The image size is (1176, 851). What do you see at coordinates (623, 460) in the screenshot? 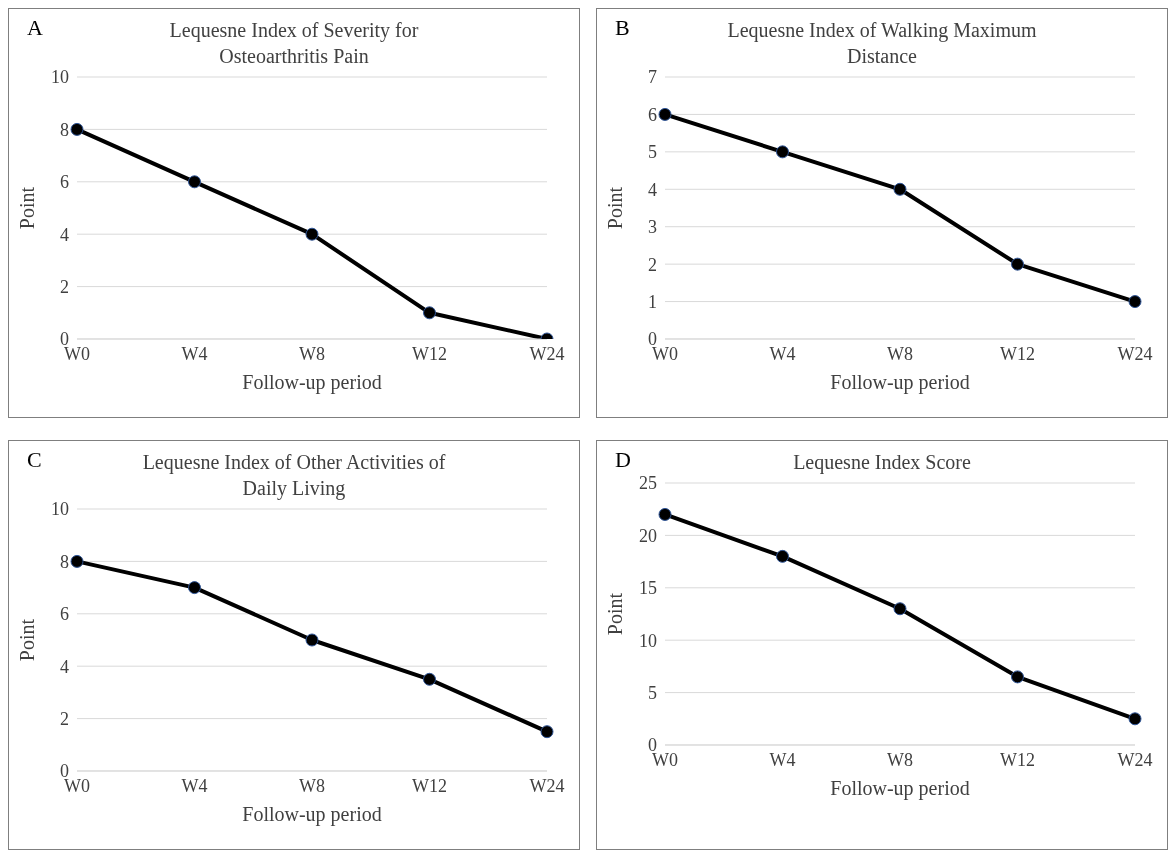
I see `text: D` at bounding box center [623, 460].